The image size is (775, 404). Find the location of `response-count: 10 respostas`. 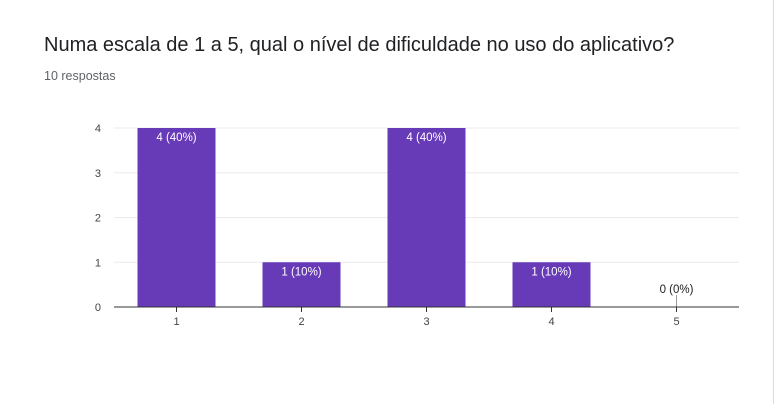

response-count: 10 respostas is located at coordinates (80, 76).